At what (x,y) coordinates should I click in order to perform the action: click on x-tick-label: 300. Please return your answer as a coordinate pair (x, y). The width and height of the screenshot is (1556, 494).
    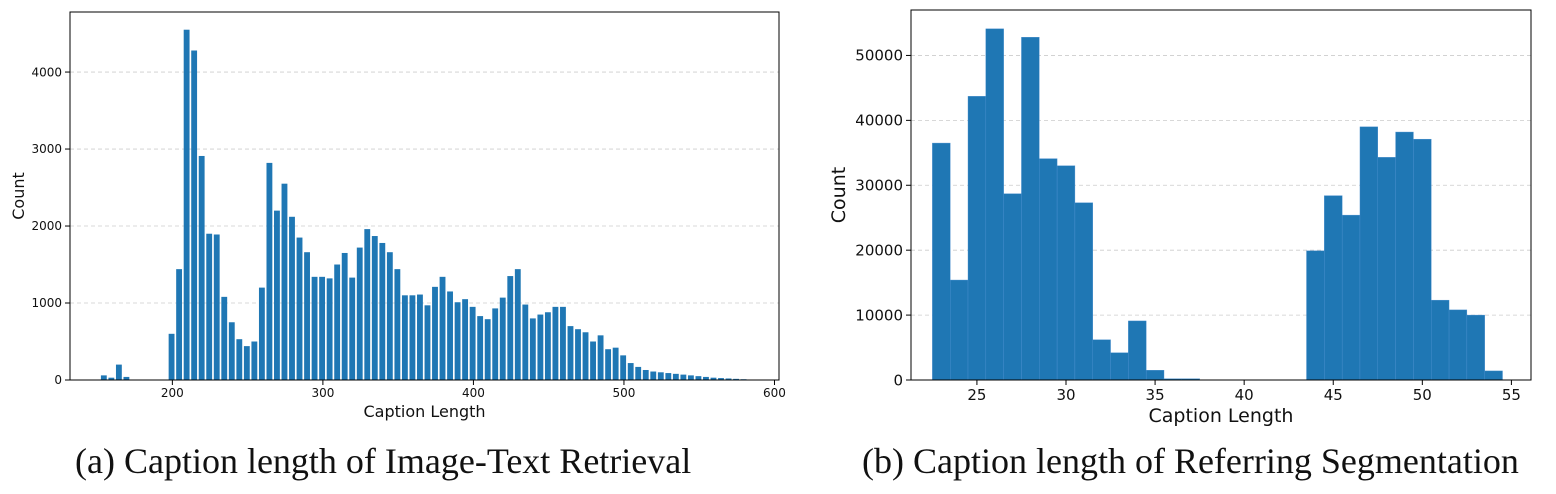
    Looking at the image, I should click on (322, 393).